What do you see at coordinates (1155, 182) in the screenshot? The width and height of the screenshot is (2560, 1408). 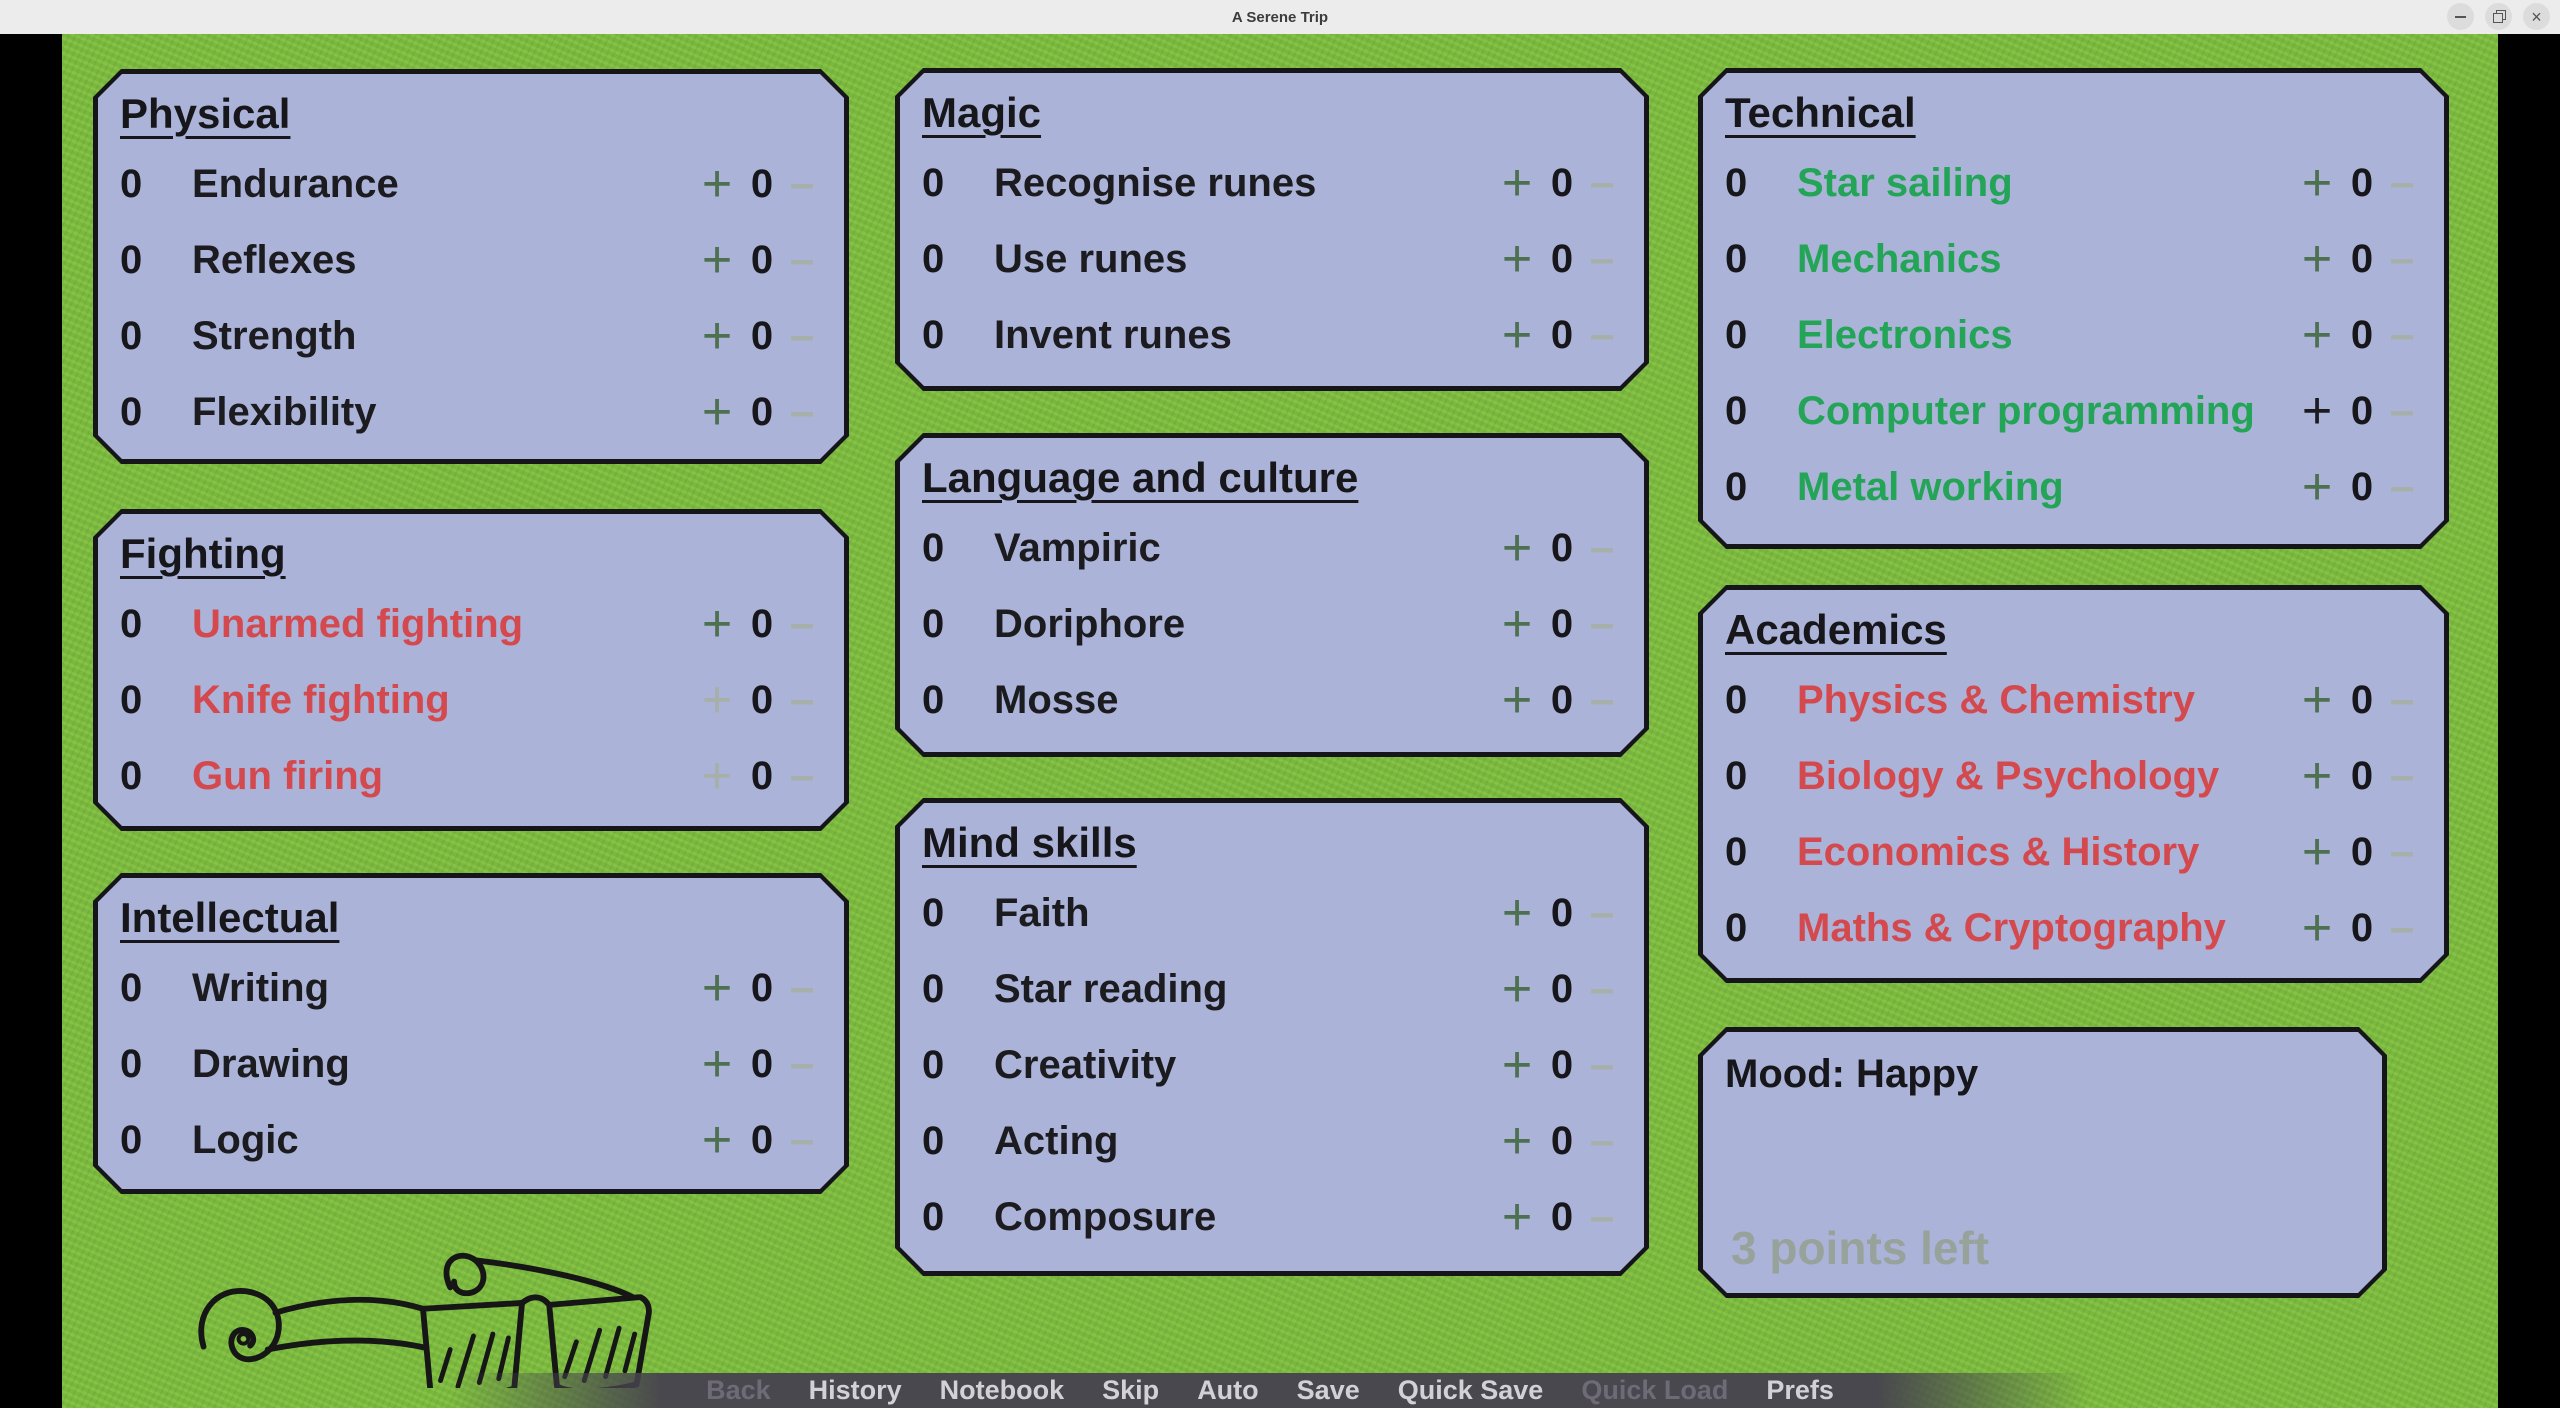 I see `skill-name: Recognise runes` at bounding box center [1155, 182].